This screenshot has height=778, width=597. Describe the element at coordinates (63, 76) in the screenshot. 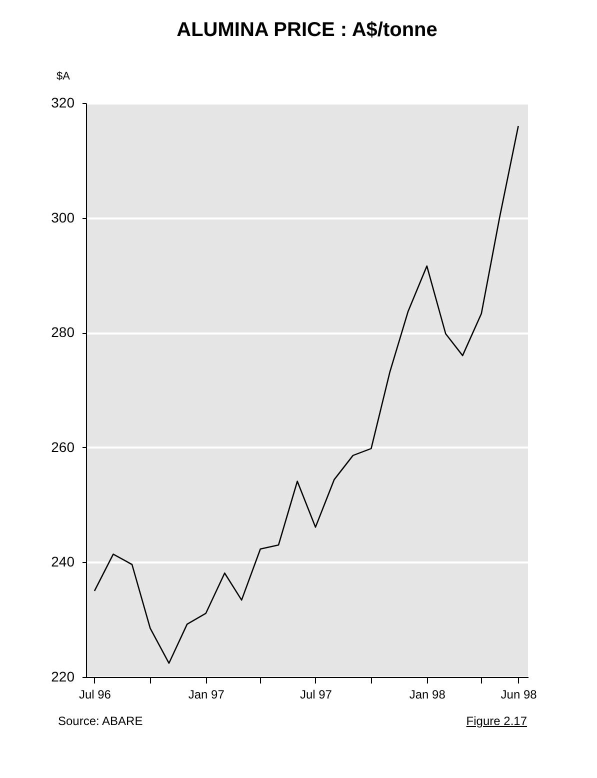

I see `y-axis-title: $A` at that location.